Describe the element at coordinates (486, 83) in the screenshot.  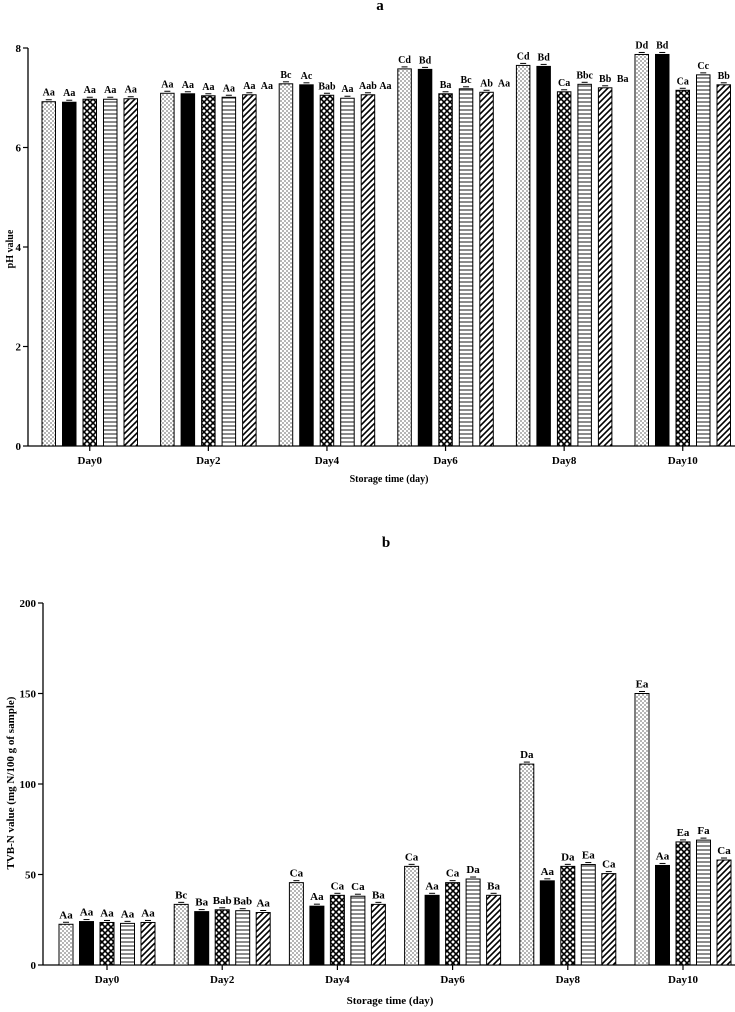
I see `bar-label-cpn3-day6: Ab` at that location.